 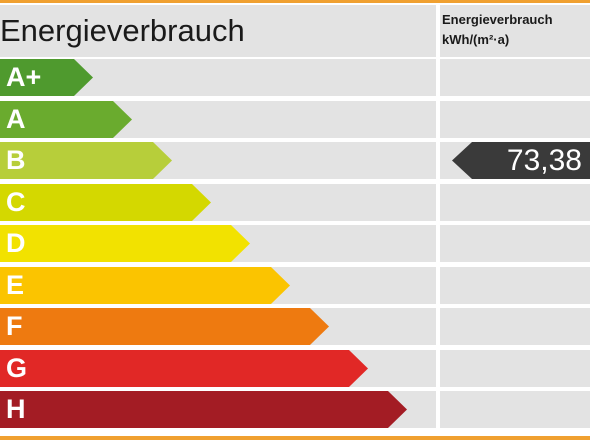 I want to click on consumption-value: 73,38, so click(x=544, y=160).